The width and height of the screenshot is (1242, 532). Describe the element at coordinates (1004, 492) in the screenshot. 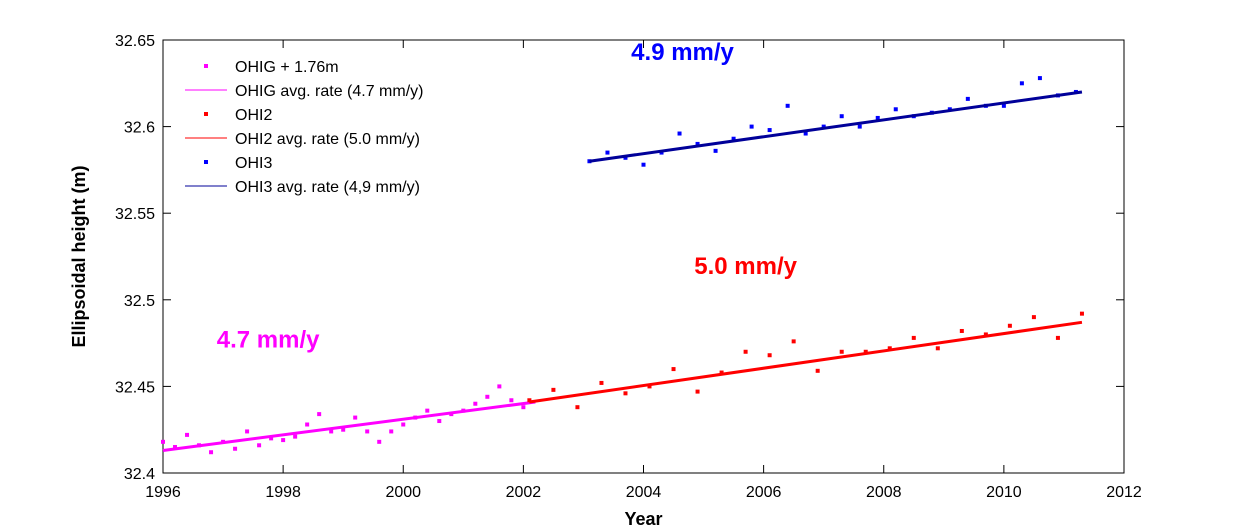

I see `x-tick-label: 2010` at that location.